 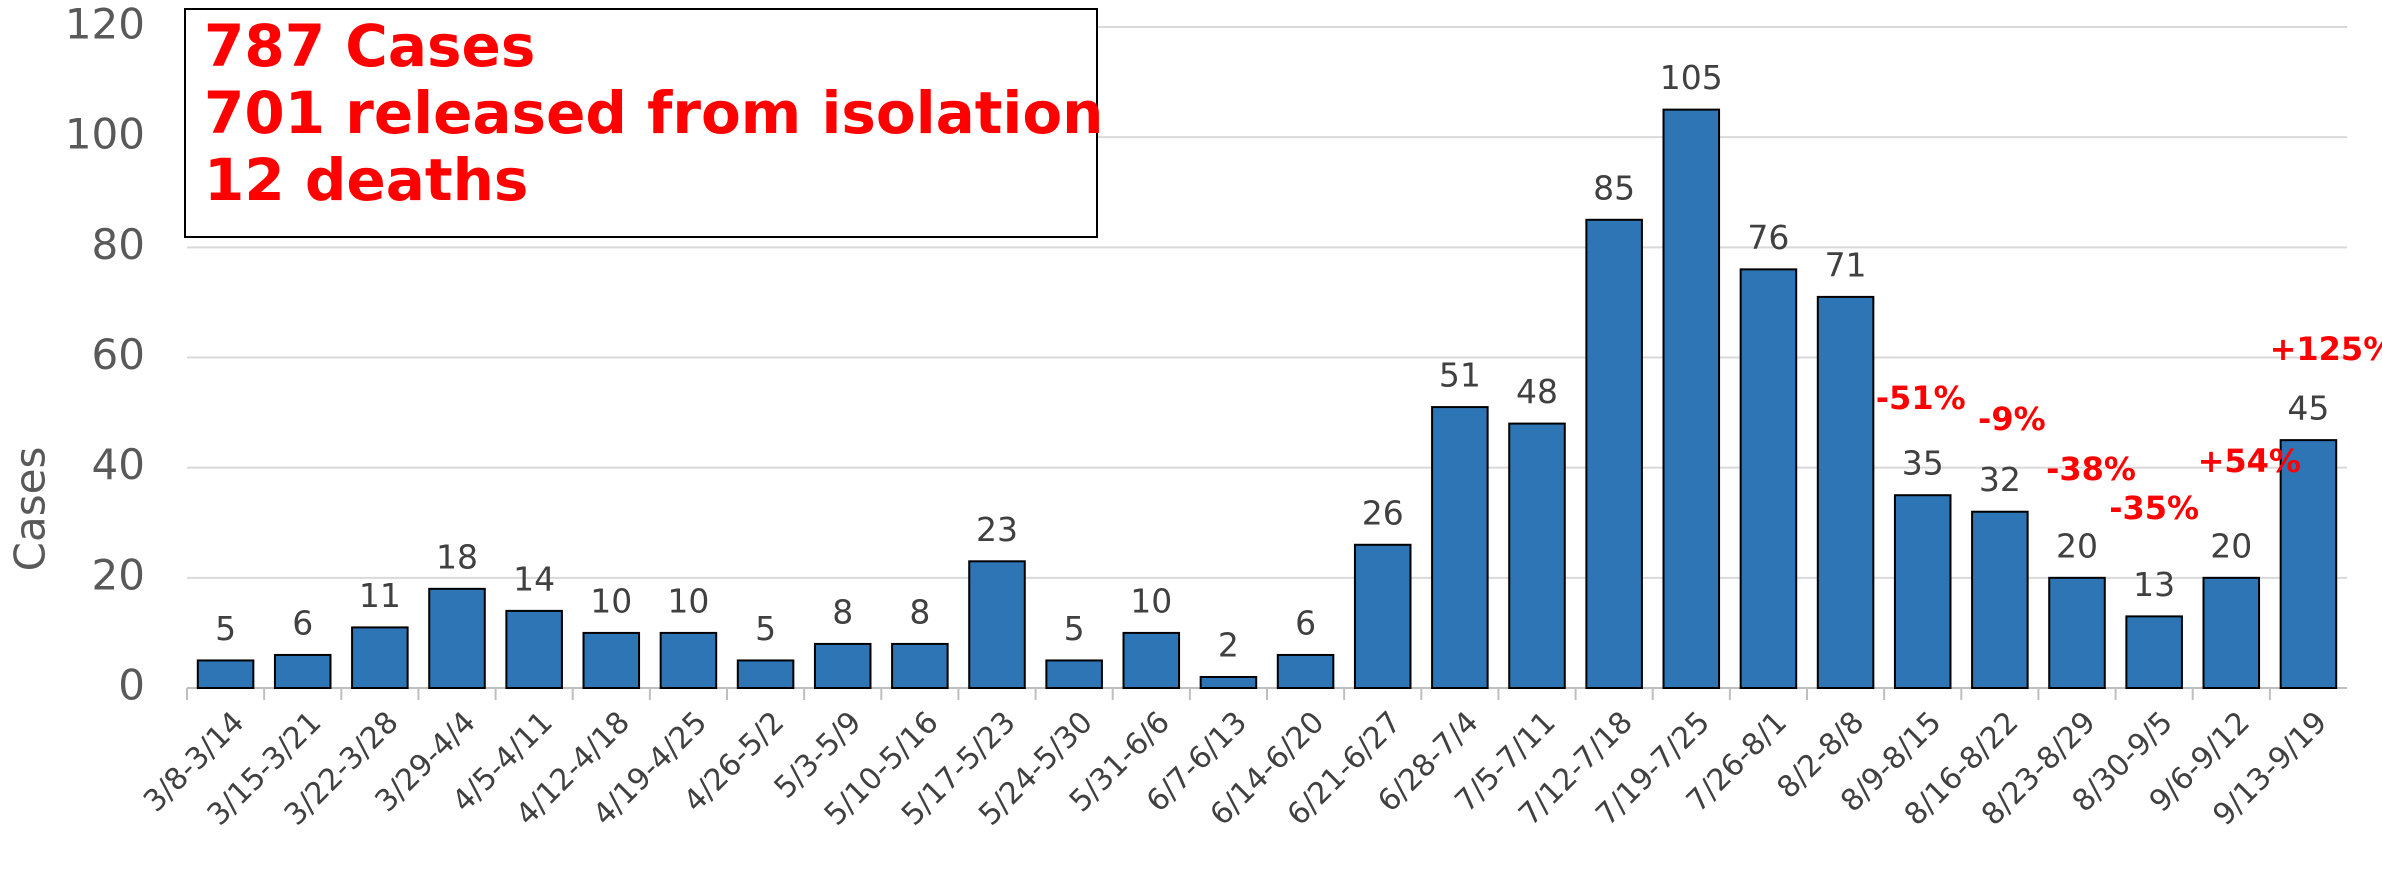 What do you see at coordinates (997, 529) in the screenshot?
I see `data-label: 23` at bounding box center [997, 529].